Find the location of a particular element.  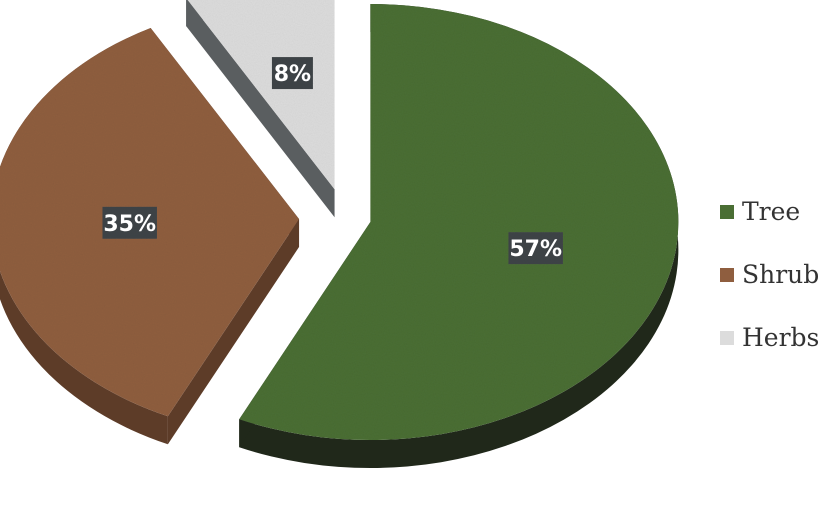

data-label-box-tree is located at coordinates (535, 248).